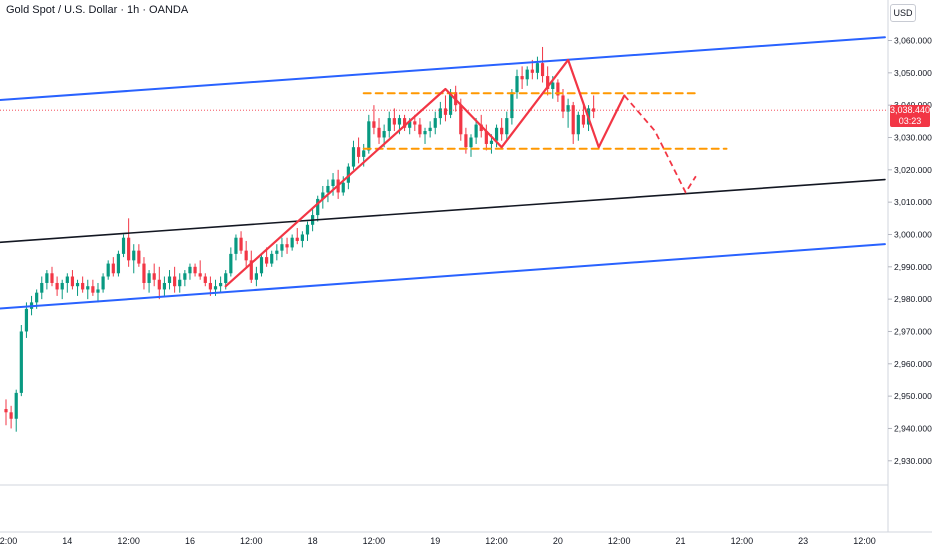 The image size is (932, 550). What do you see at coordinates (913, 396) in the screenshot?
I see `y-tick-label: 2,950.000` at bounding box center [913, 396].